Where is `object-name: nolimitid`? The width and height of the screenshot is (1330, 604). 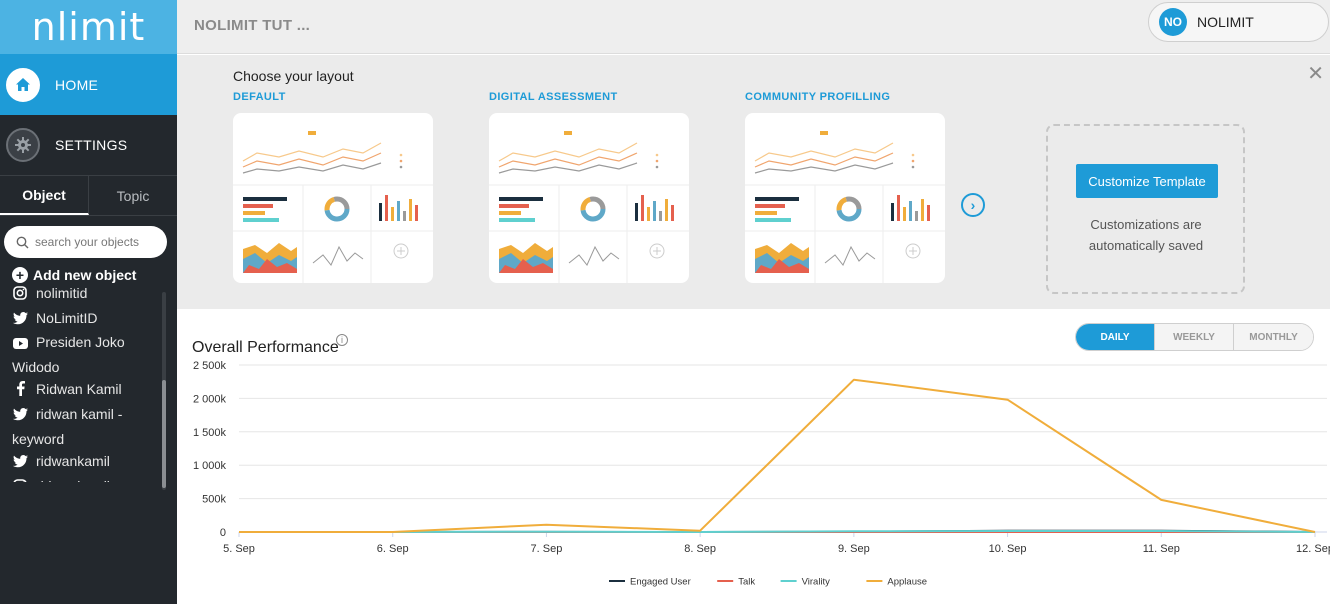
object-name: nolimitid is located at coordinates (62, 293).